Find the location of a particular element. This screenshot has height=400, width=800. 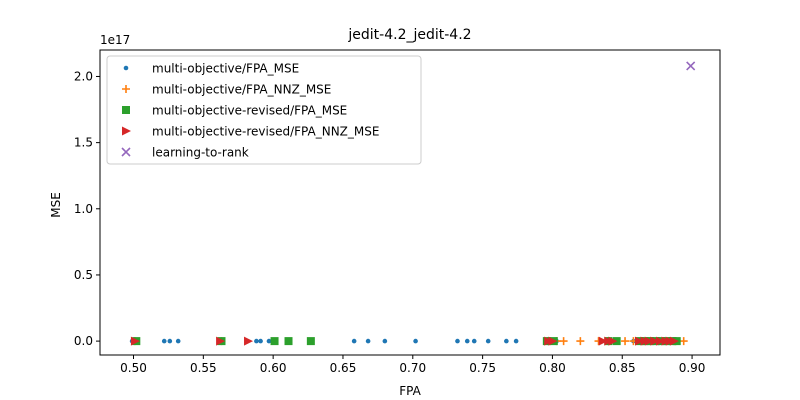

legend-label: multi-objective-revised/FPA_NNZ_MSE is located at coordinates (265, 132).